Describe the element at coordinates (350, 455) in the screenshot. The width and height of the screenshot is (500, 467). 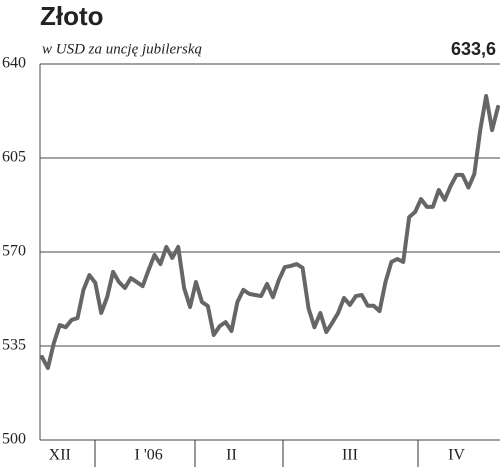
I see `x-tick-label: III` at that location.